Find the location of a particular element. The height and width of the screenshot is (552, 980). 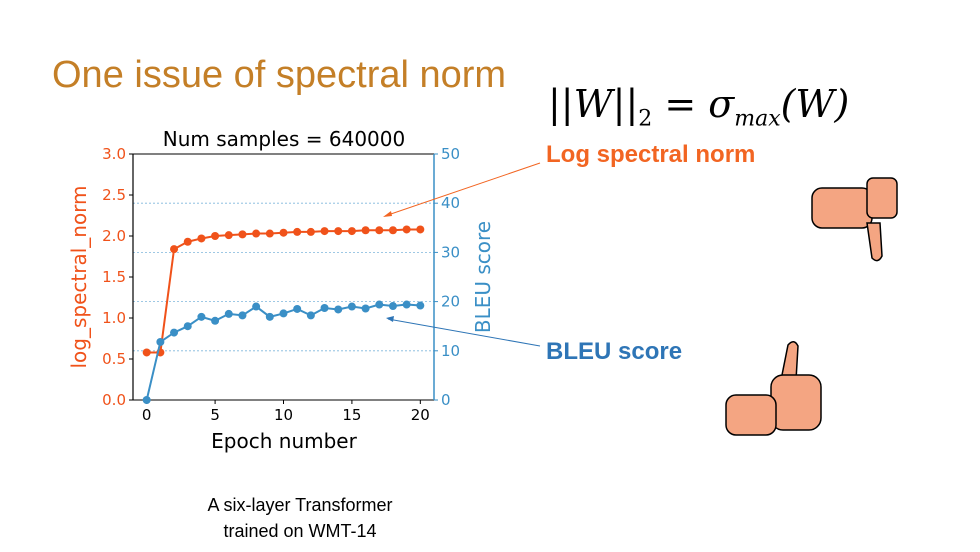

x-tick-label: 20 is located at coordinates (420, 415).